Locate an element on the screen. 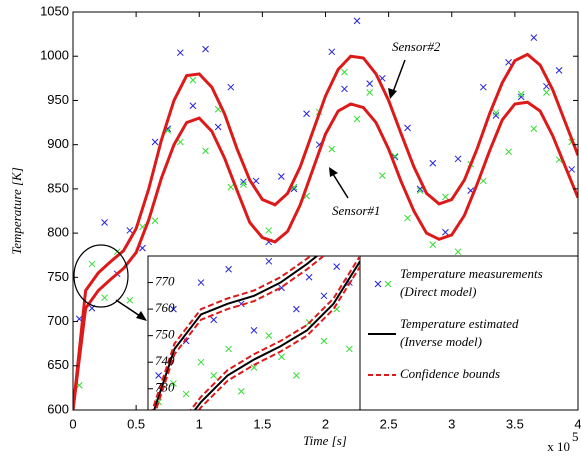  legend-marker is located at coordinates (388, 284).